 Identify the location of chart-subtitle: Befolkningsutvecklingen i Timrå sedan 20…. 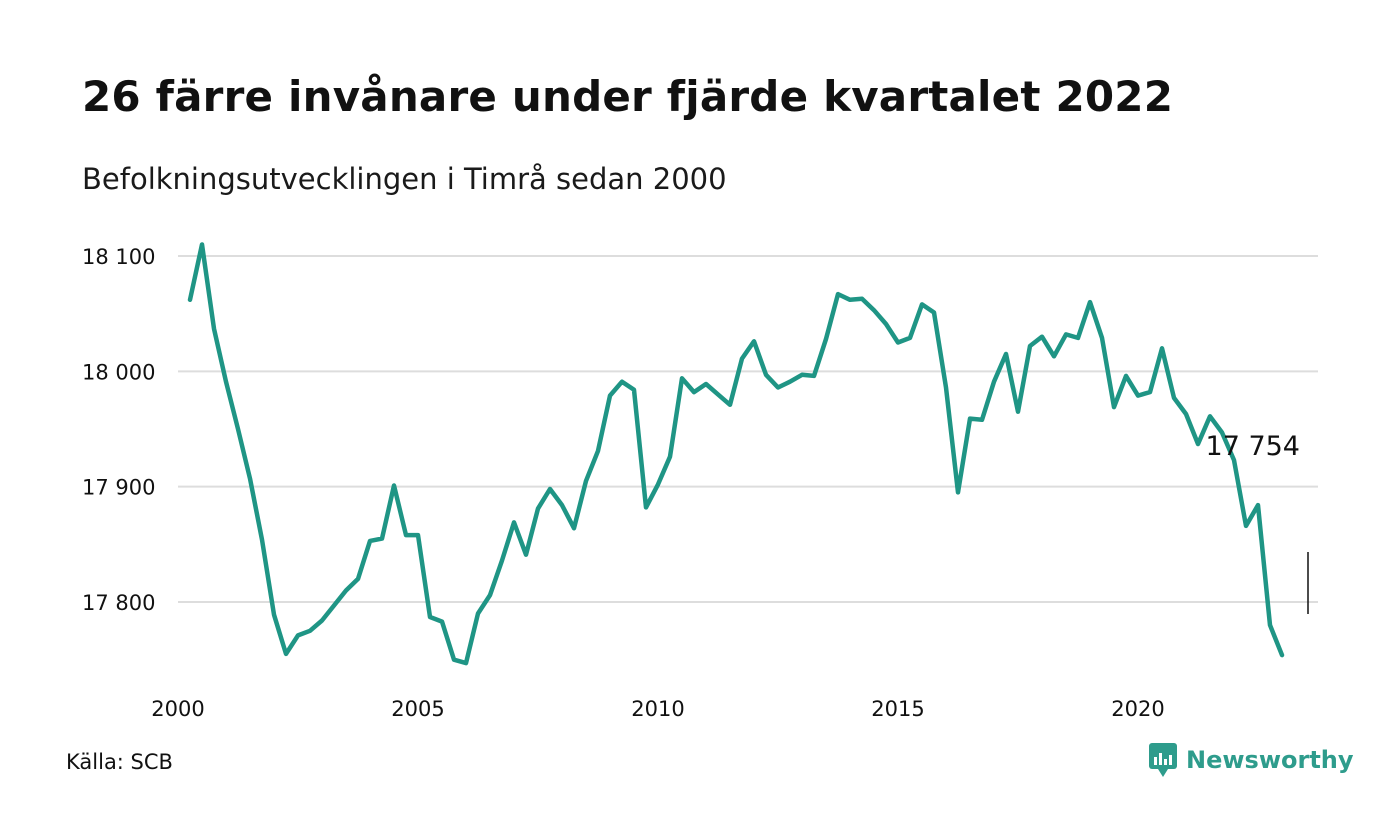
(404, 179).